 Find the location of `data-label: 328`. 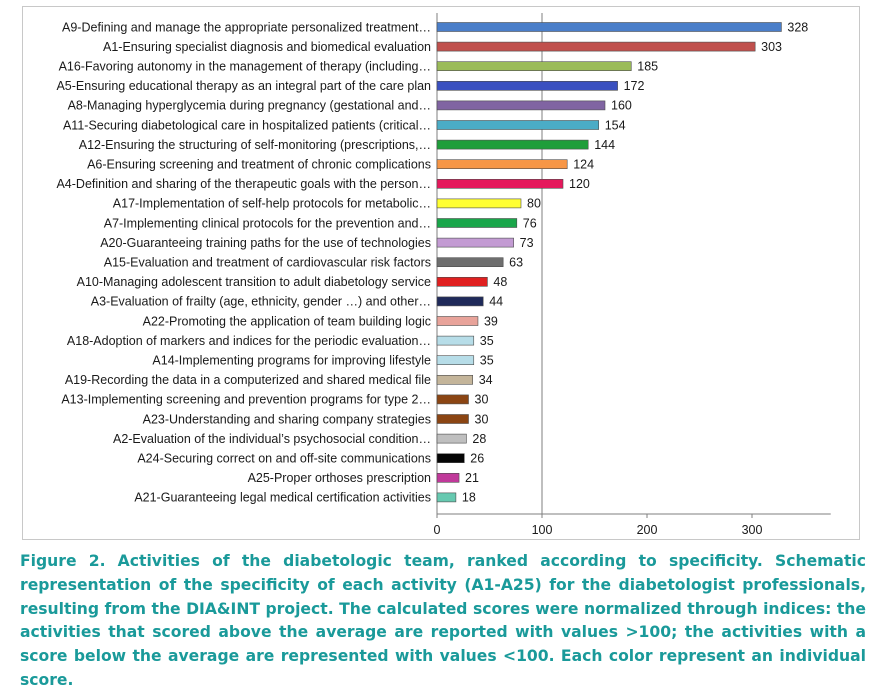

data-label: 328 is located at coordinates (797, 27).